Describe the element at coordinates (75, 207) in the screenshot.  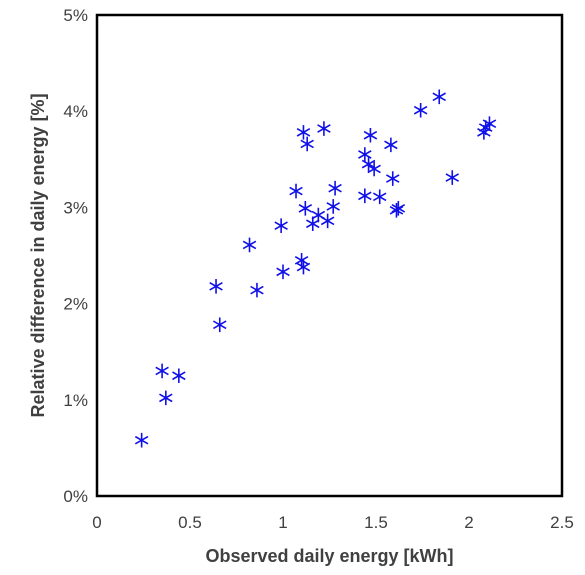
I see `y-tick-label: 3%` at that location.